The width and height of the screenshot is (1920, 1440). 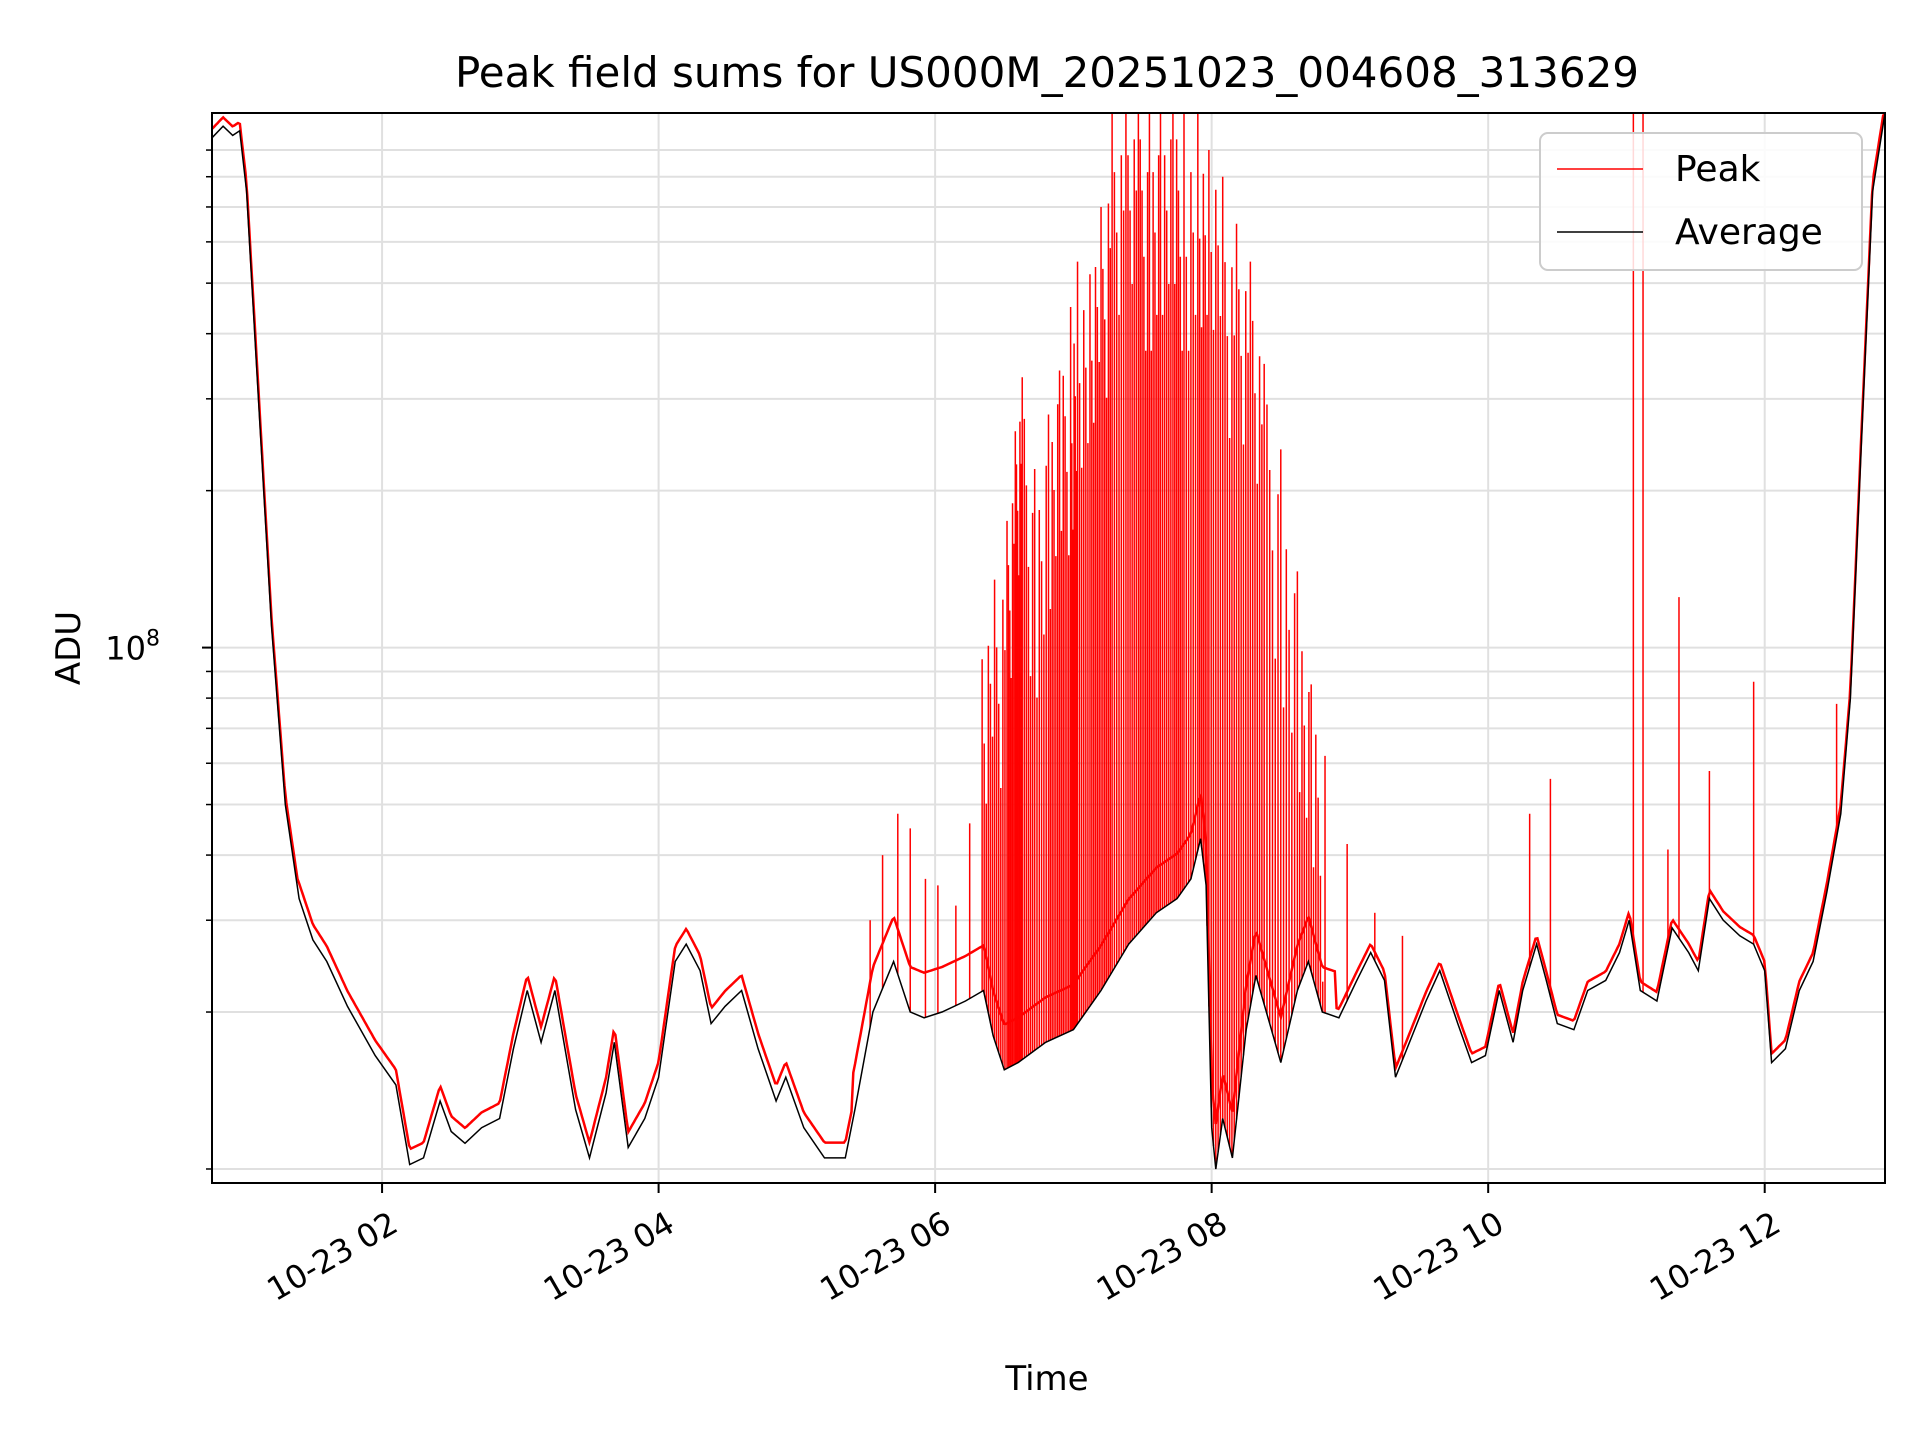 I want to click on x-axis-label: Time, so click(x=1046, y=1379).